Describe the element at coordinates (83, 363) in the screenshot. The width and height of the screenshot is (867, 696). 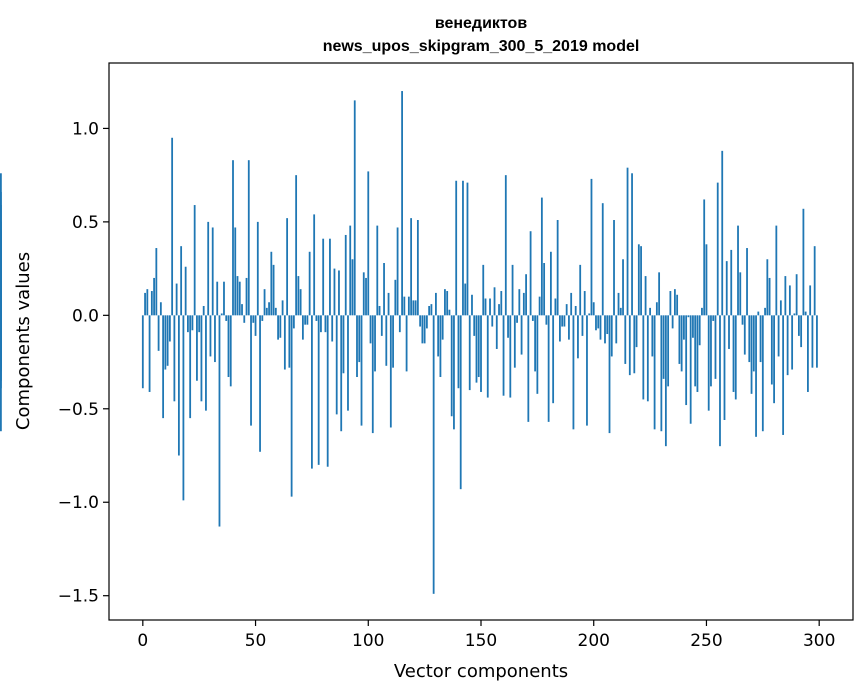
I see `y-axis-ticks: −1.5 −1.0 −0.5 0.0 0.5 1.0` at that location.